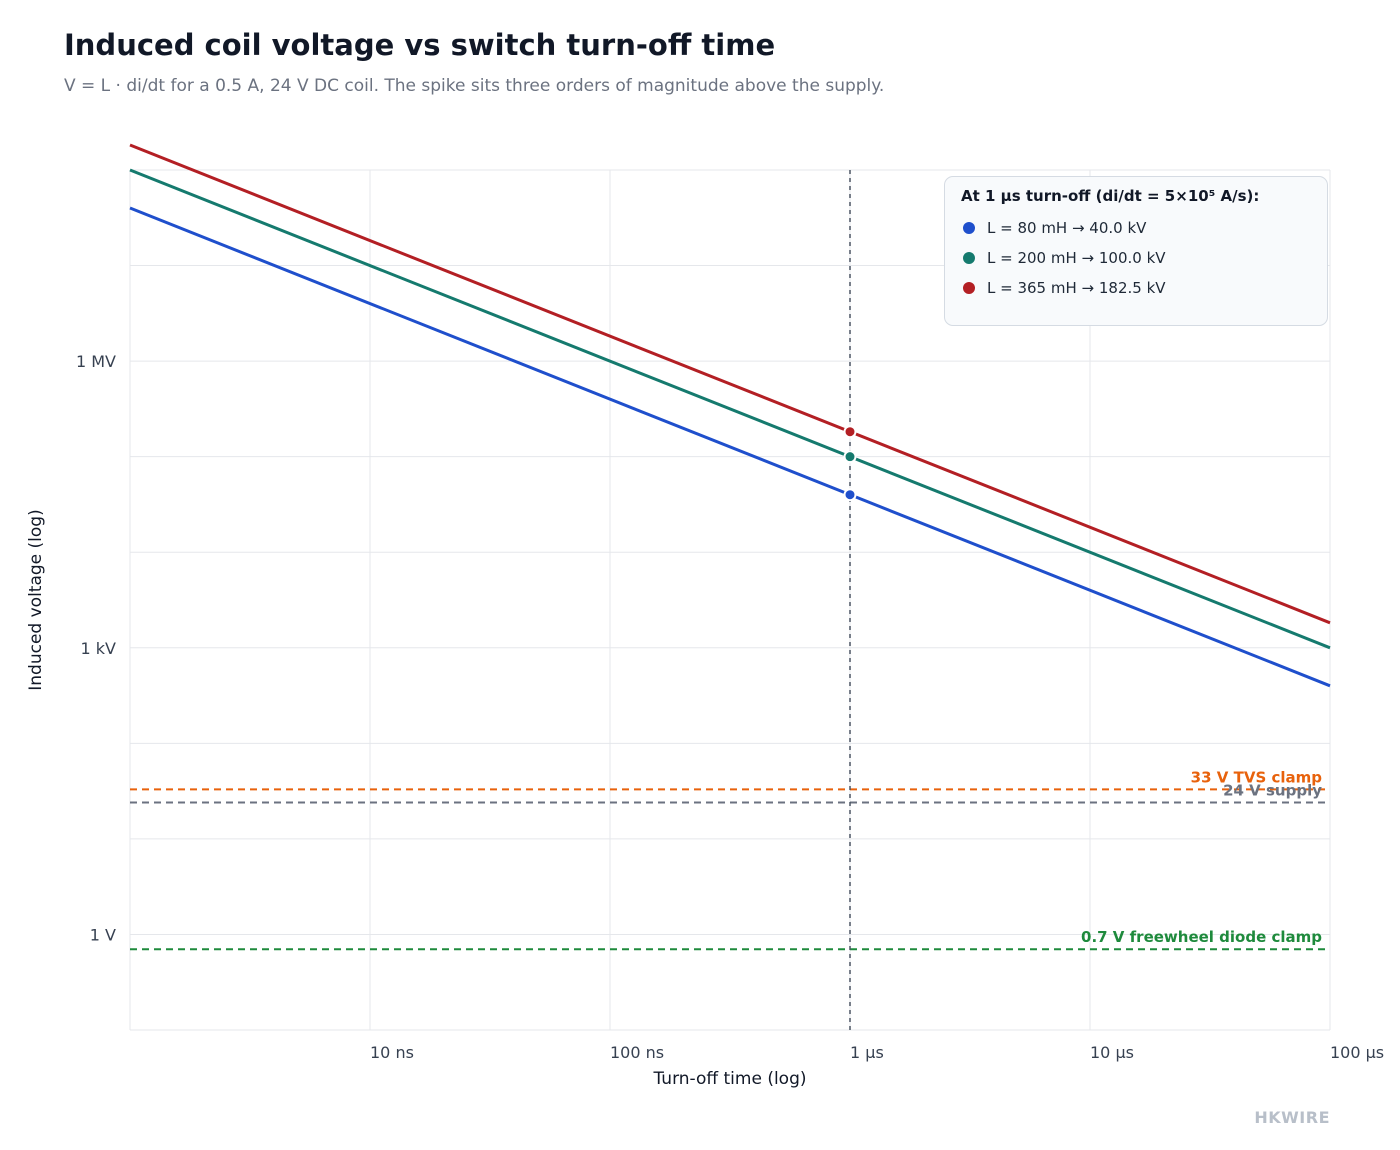 The height and width of the screenshot is (1150, 1400). What do you see at coordinates (1076, 288) in the screenshot?
I see `legend-label: L = 365 mH → 182.5 kV` at bounding box center [1076, 288].